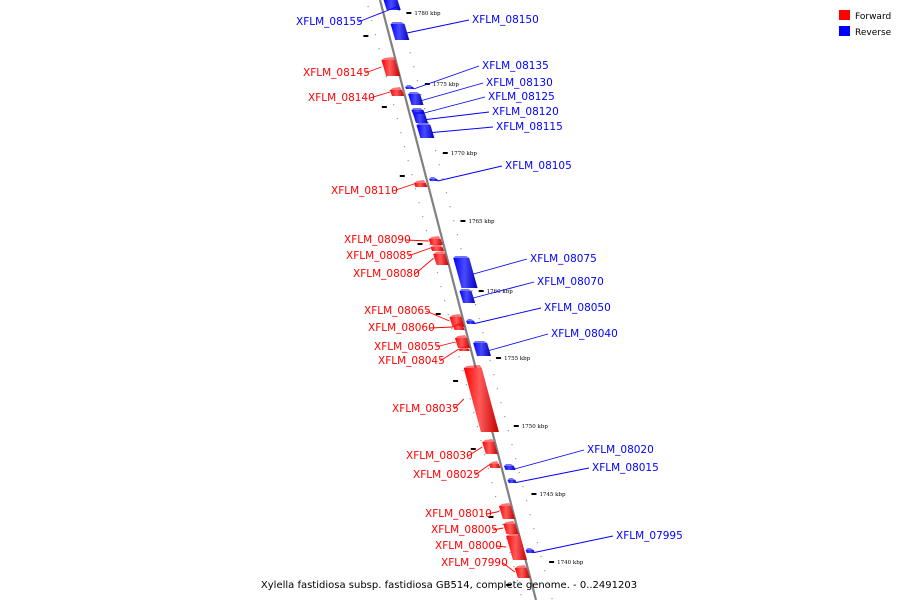 This screenshot has width=900, height=600. I want to click on gene-label-xflm_08060: XFLM_08060, so click(401, 328).